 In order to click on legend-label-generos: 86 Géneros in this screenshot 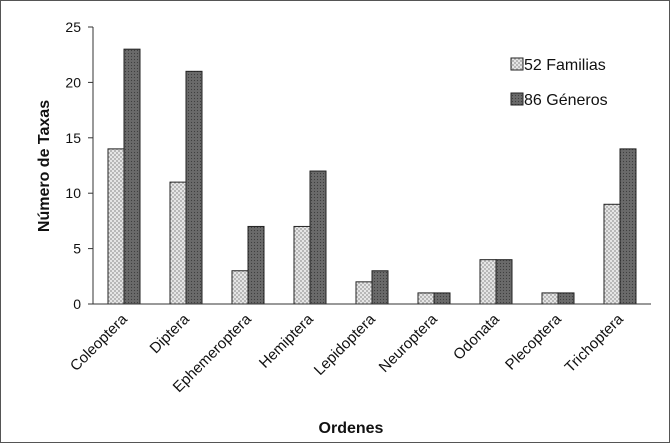, I will do `click(566, 100)`.